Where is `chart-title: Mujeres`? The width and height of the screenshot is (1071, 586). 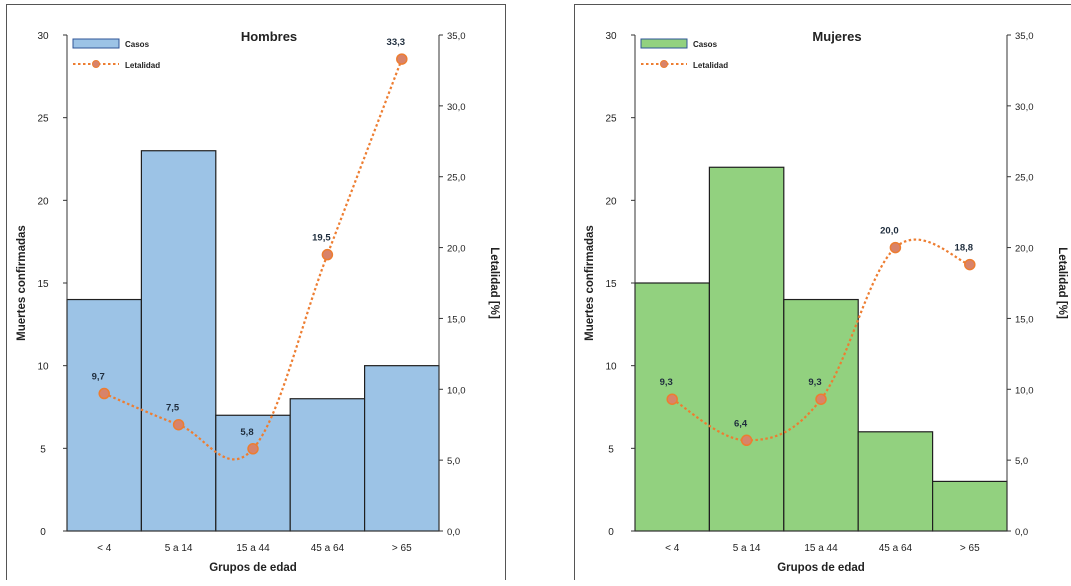
chart-title: Mujeres is located at coordinates (836, 36).